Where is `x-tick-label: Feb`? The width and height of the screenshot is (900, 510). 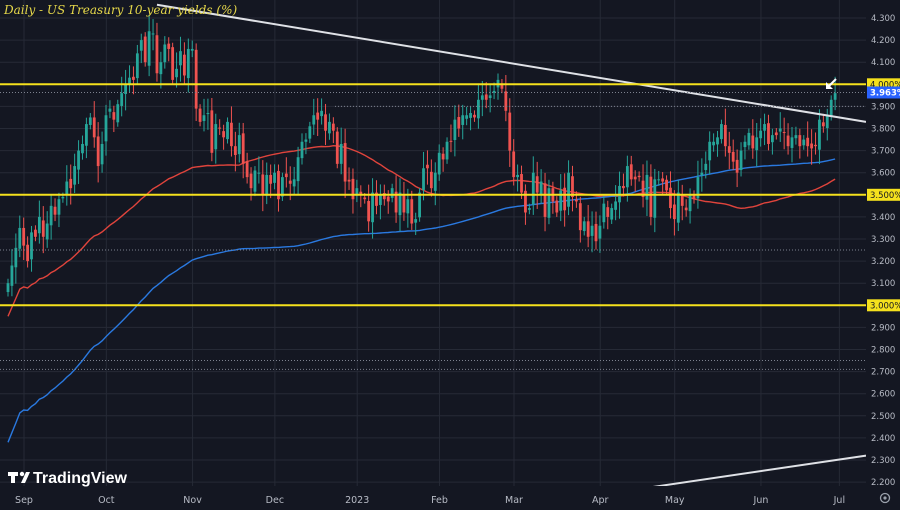
x-tick-label: Feb is located at coordinates (439, 500).